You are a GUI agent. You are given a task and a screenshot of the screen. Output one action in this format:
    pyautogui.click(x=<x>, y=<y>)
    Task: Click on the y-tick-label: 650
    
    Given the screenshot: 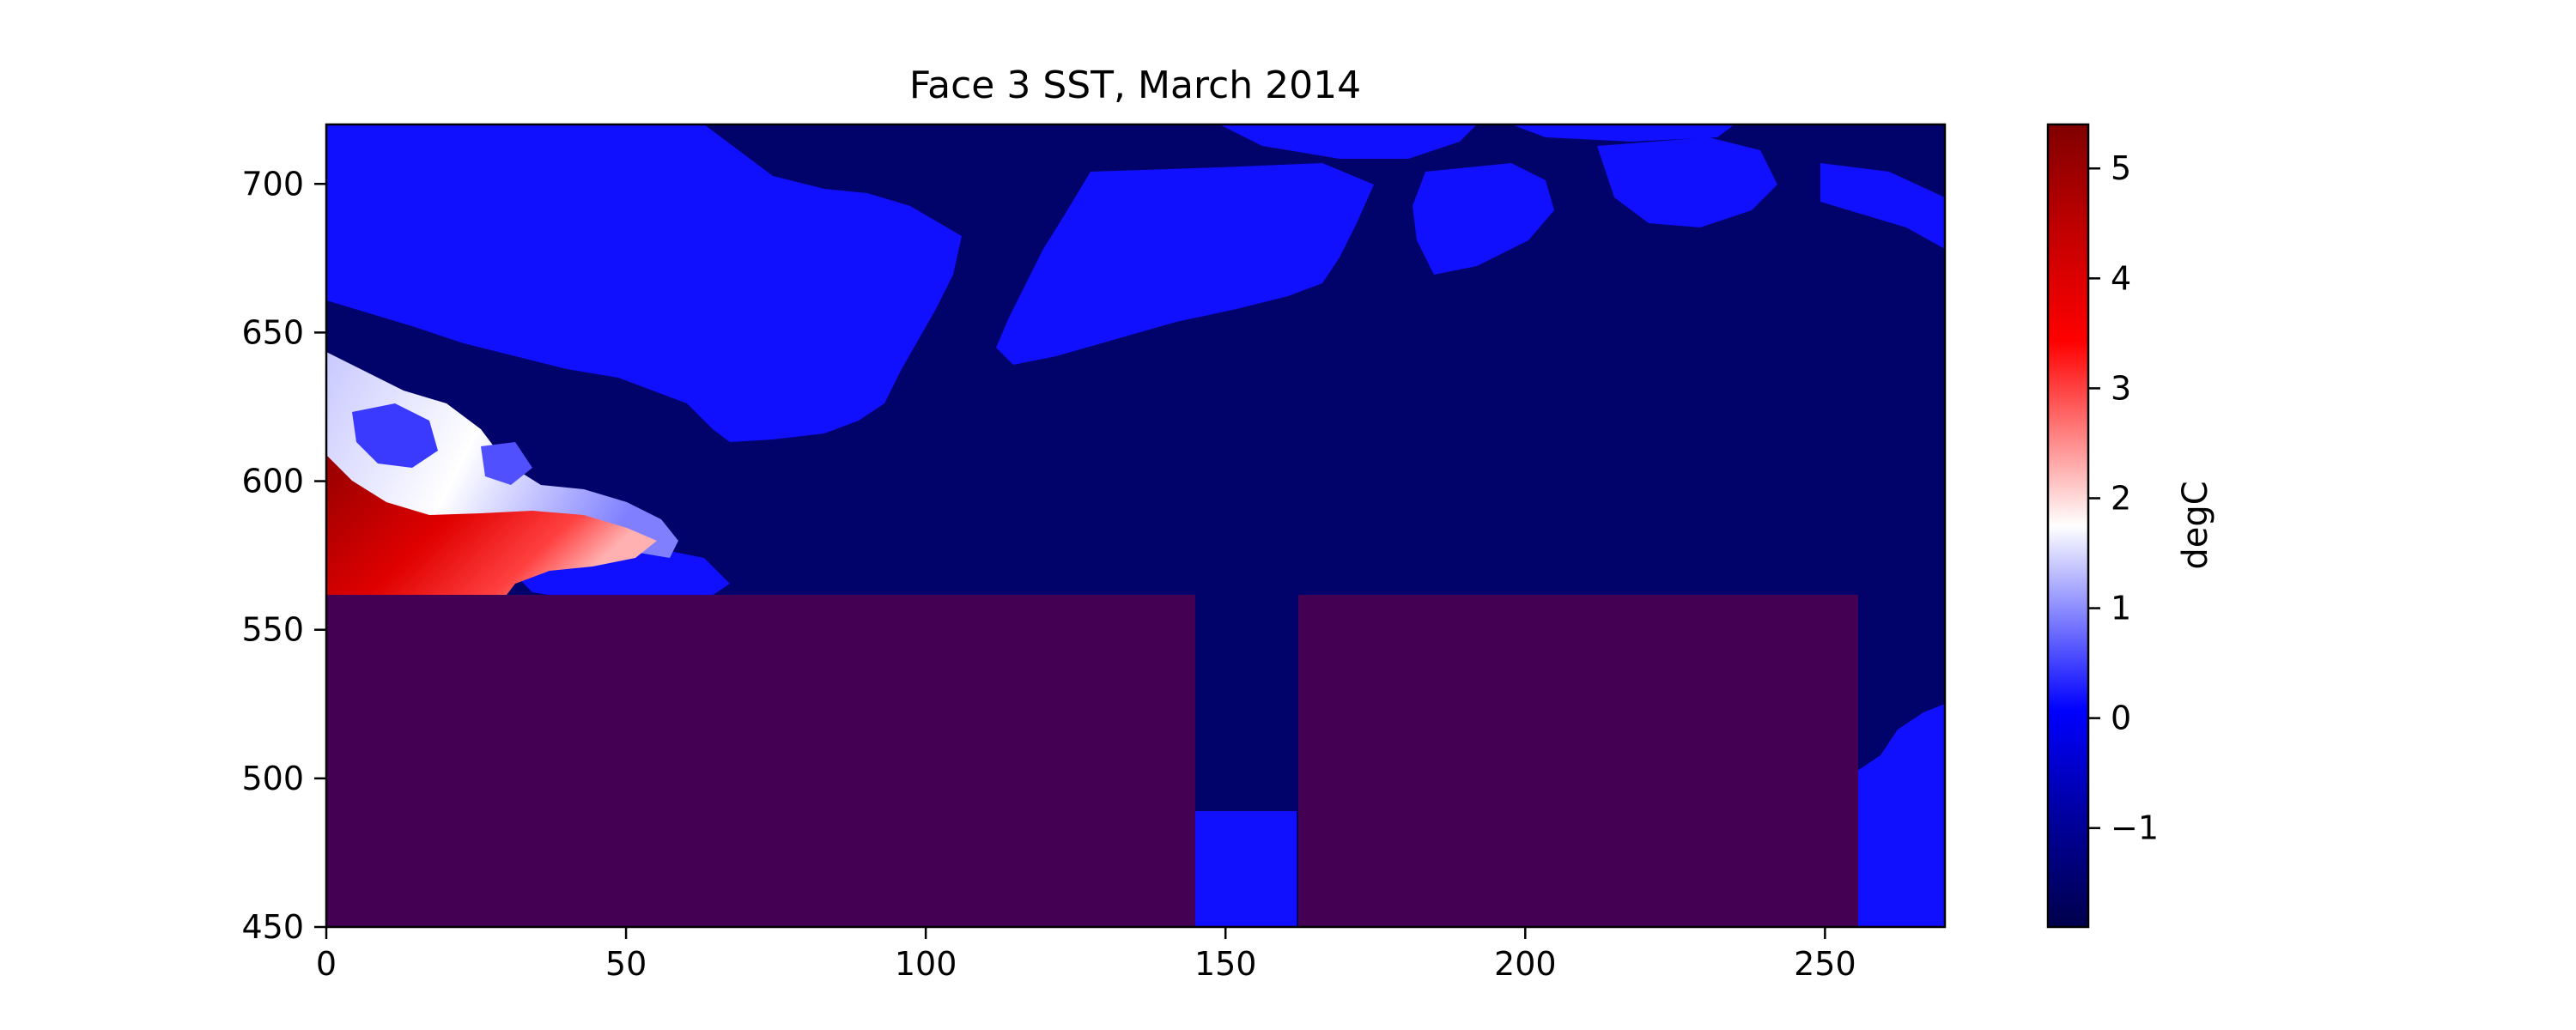 What is the action you would take?
    pyautogui.click(x=272, y=332)
    